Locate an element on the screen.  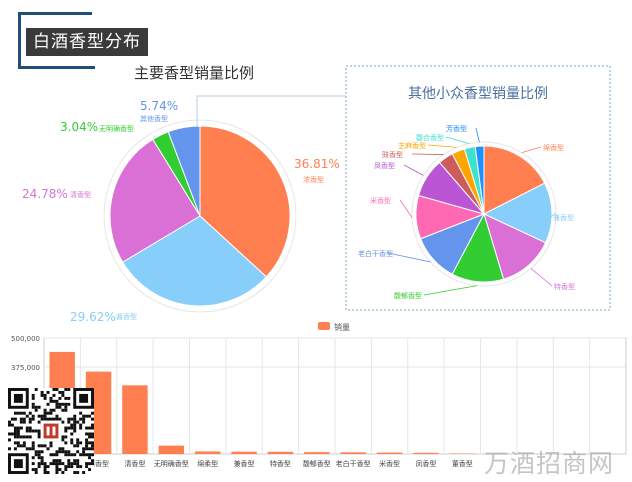
page-title: 白酒香型分布 is located at coordinates (87, 42).